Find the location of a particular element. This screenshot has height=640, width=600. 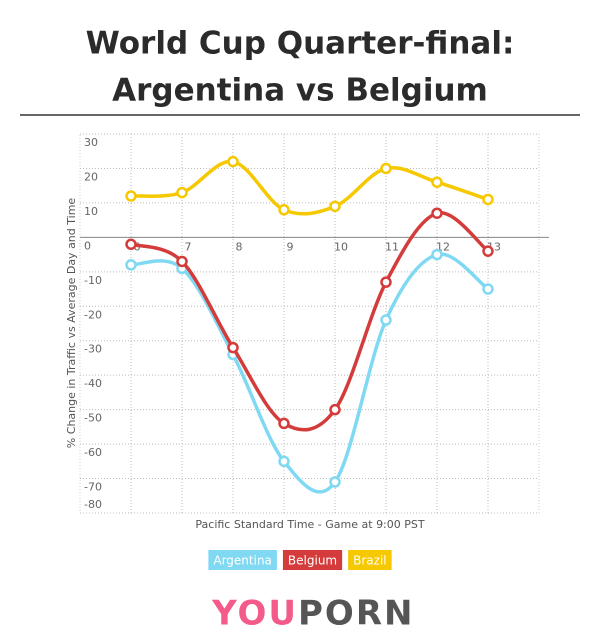

y-tick-label: 0 is located at coordinates (87, 245).